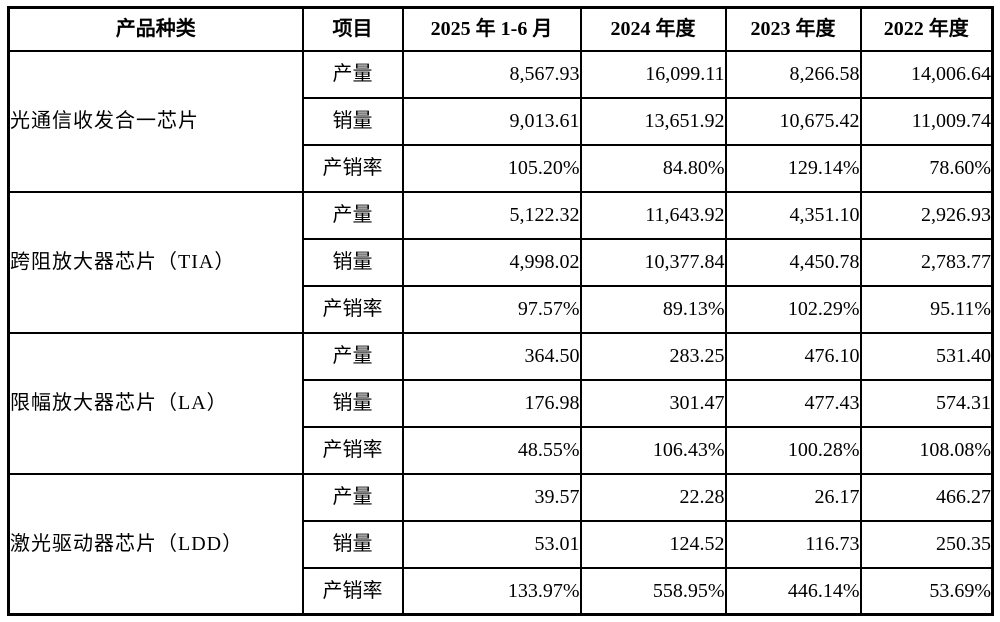  Describe the element at coordinates (491, 356) in the screenshot. I see `value-cell: 364.50` at that location.